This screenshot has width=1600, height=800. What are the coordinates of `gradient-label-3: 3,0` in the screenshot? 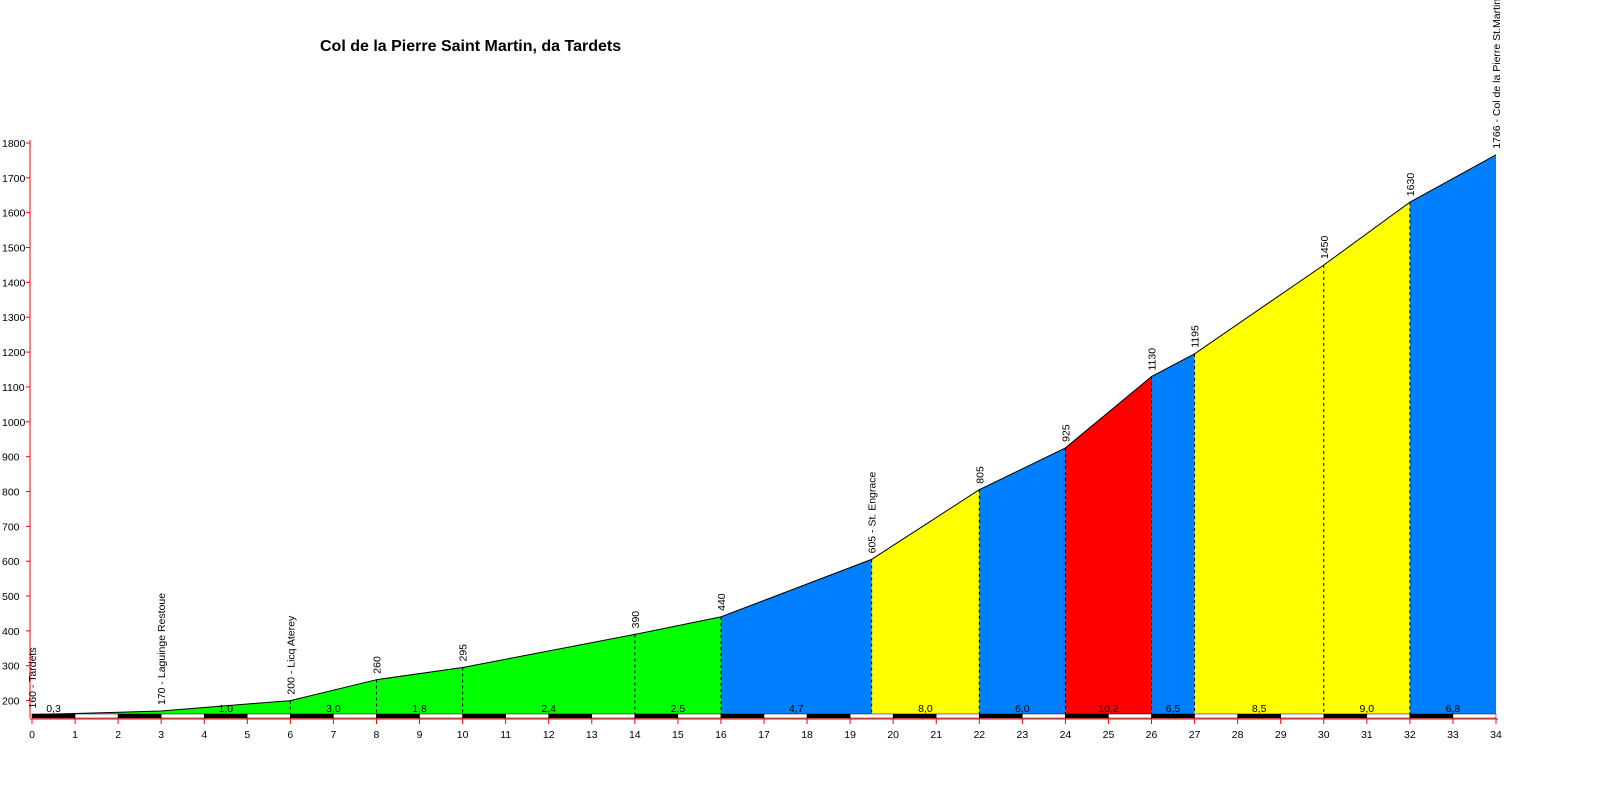 It's located at (333, 709).